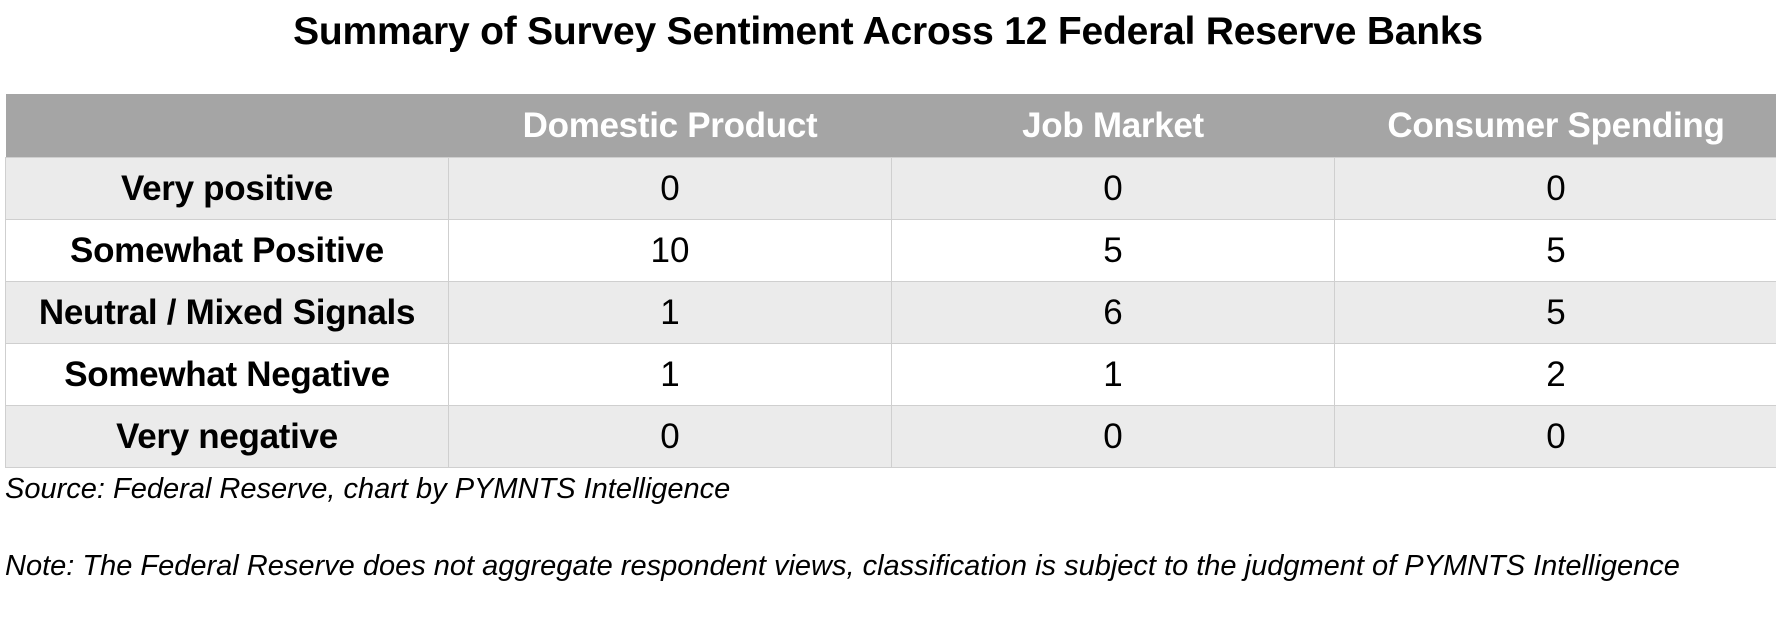  What do you see at coordinates (1555, 374) in the screenshot?
I see `data-cell: 2` at bounding box center [1555, 374].